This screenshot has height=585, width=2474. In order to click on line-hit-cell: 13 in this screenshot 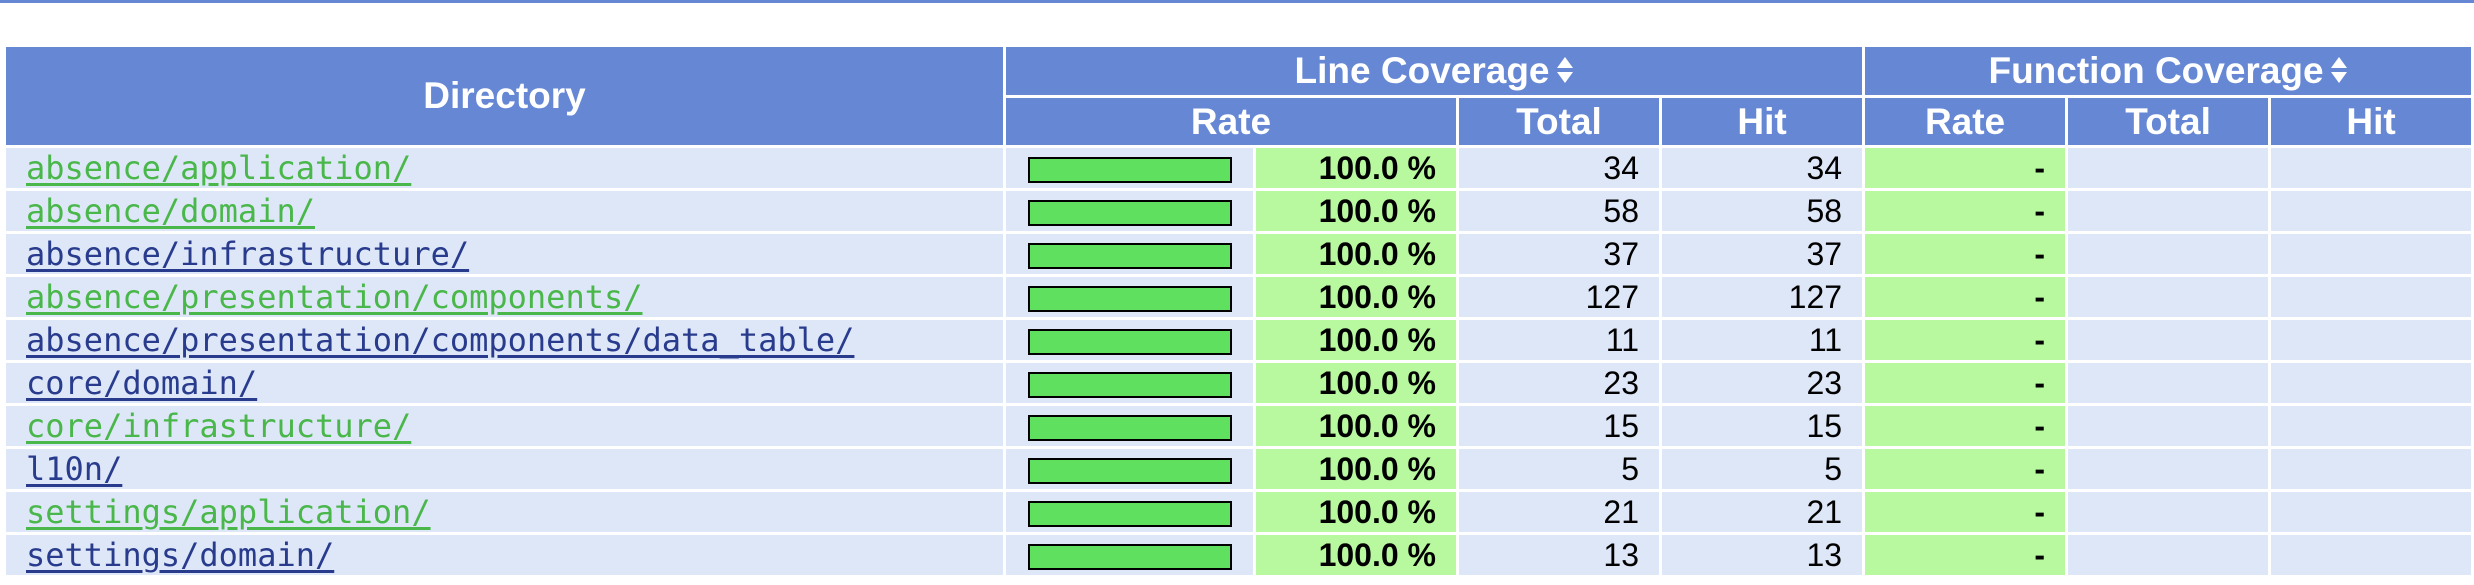, I will do `click(1762, 555)`.